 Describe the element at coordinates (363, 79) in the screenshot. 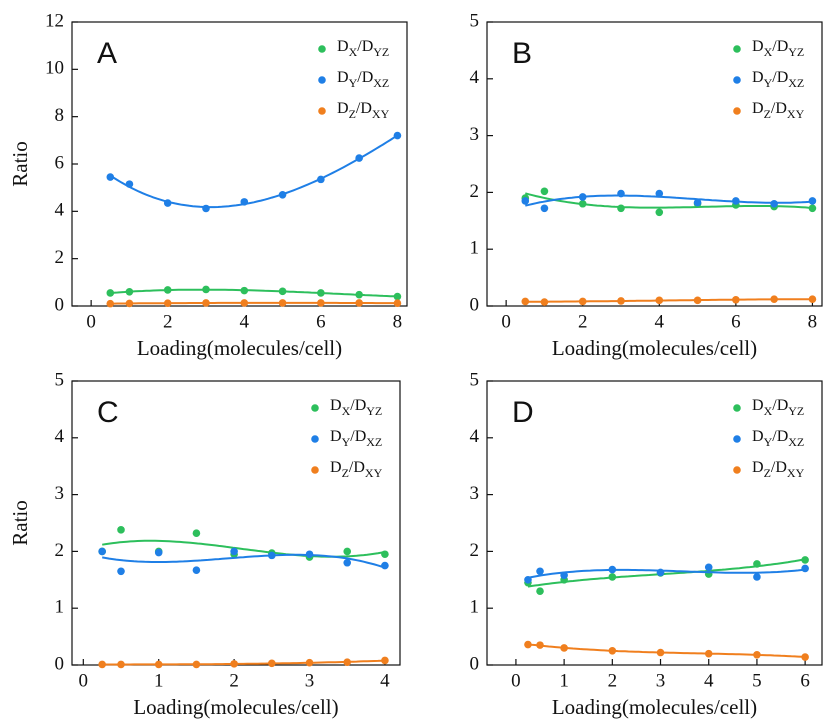

I see `legend-label: DY/DXZ` at that location.